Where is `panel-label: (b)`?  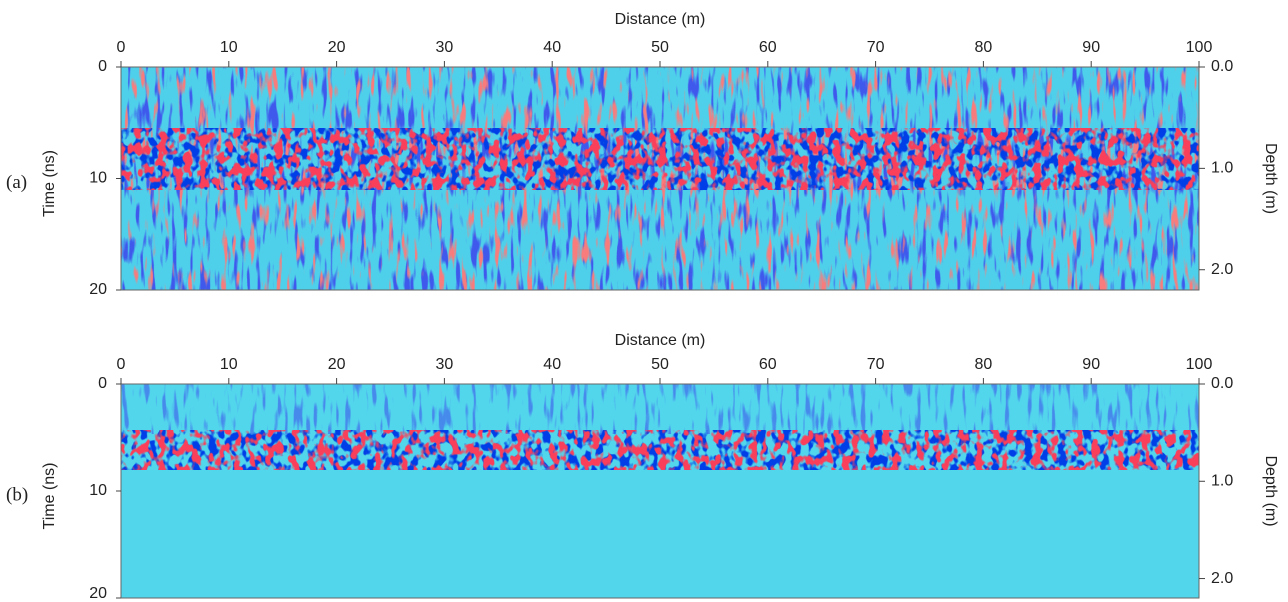
panel-label: (b) is located at coordinates (17, 494).